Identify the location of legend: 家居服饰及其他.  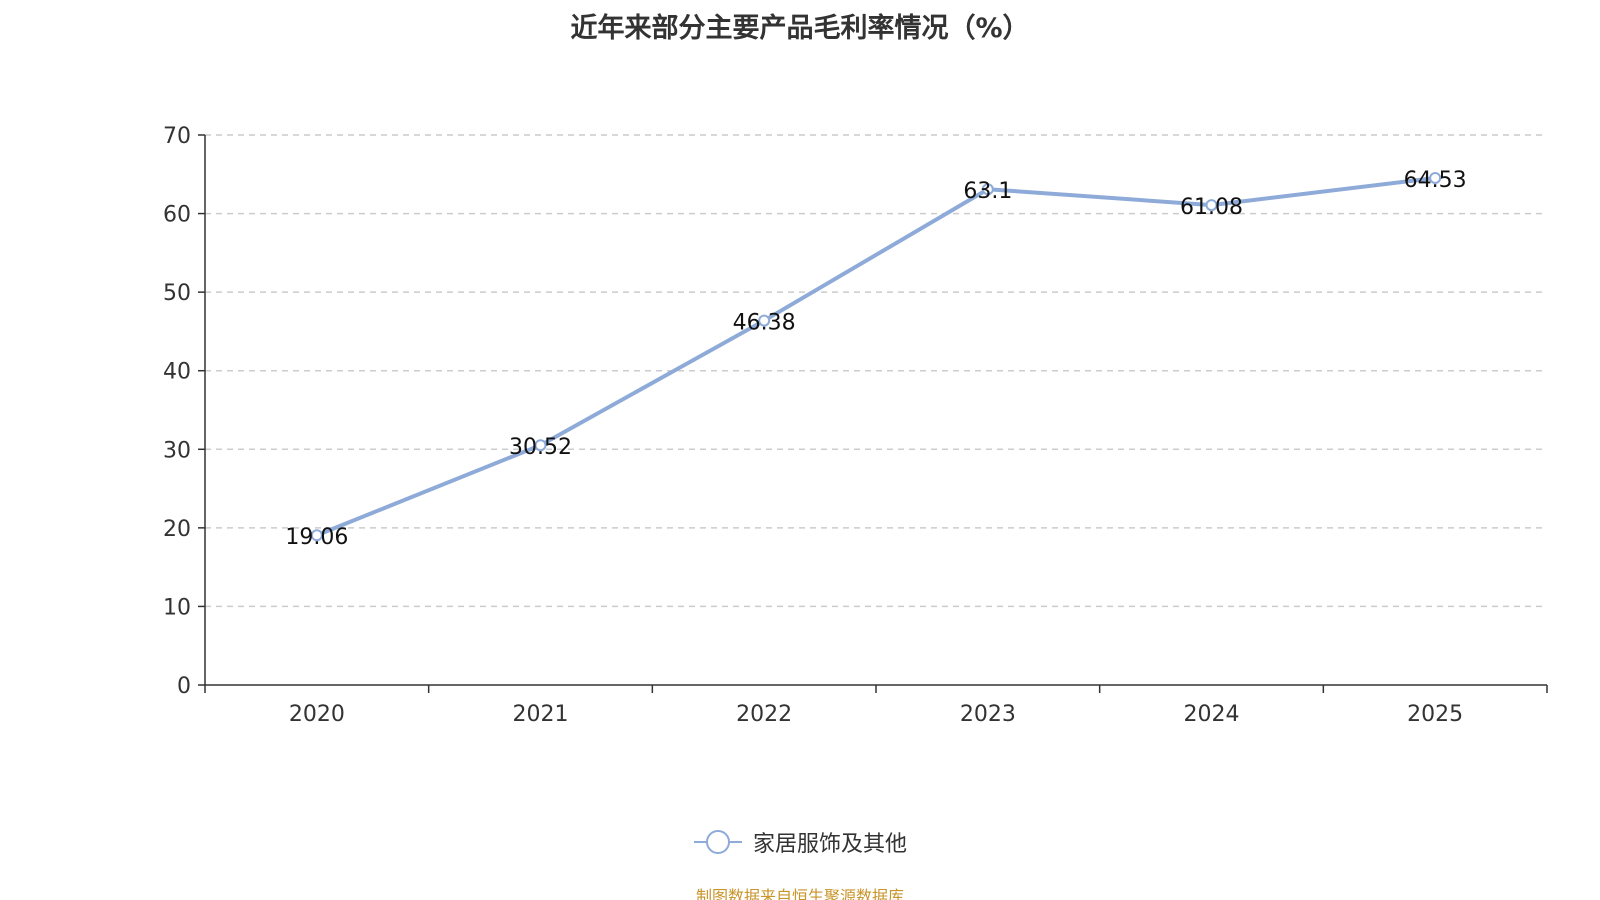
(800, 842).